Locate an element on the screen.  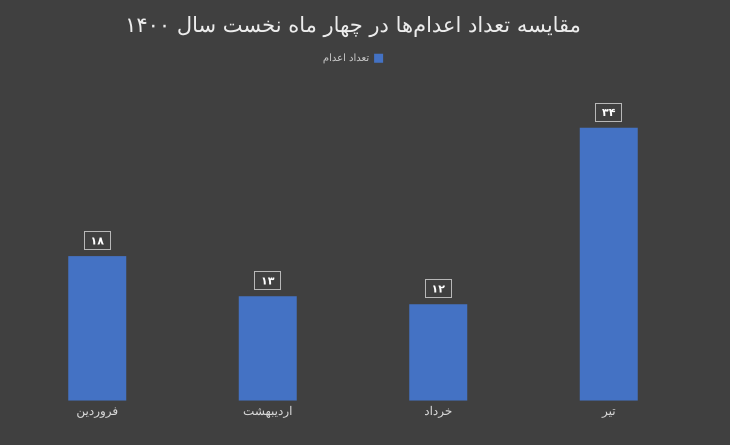
data-label: ۳۴ is located at coordinates (609, 113).